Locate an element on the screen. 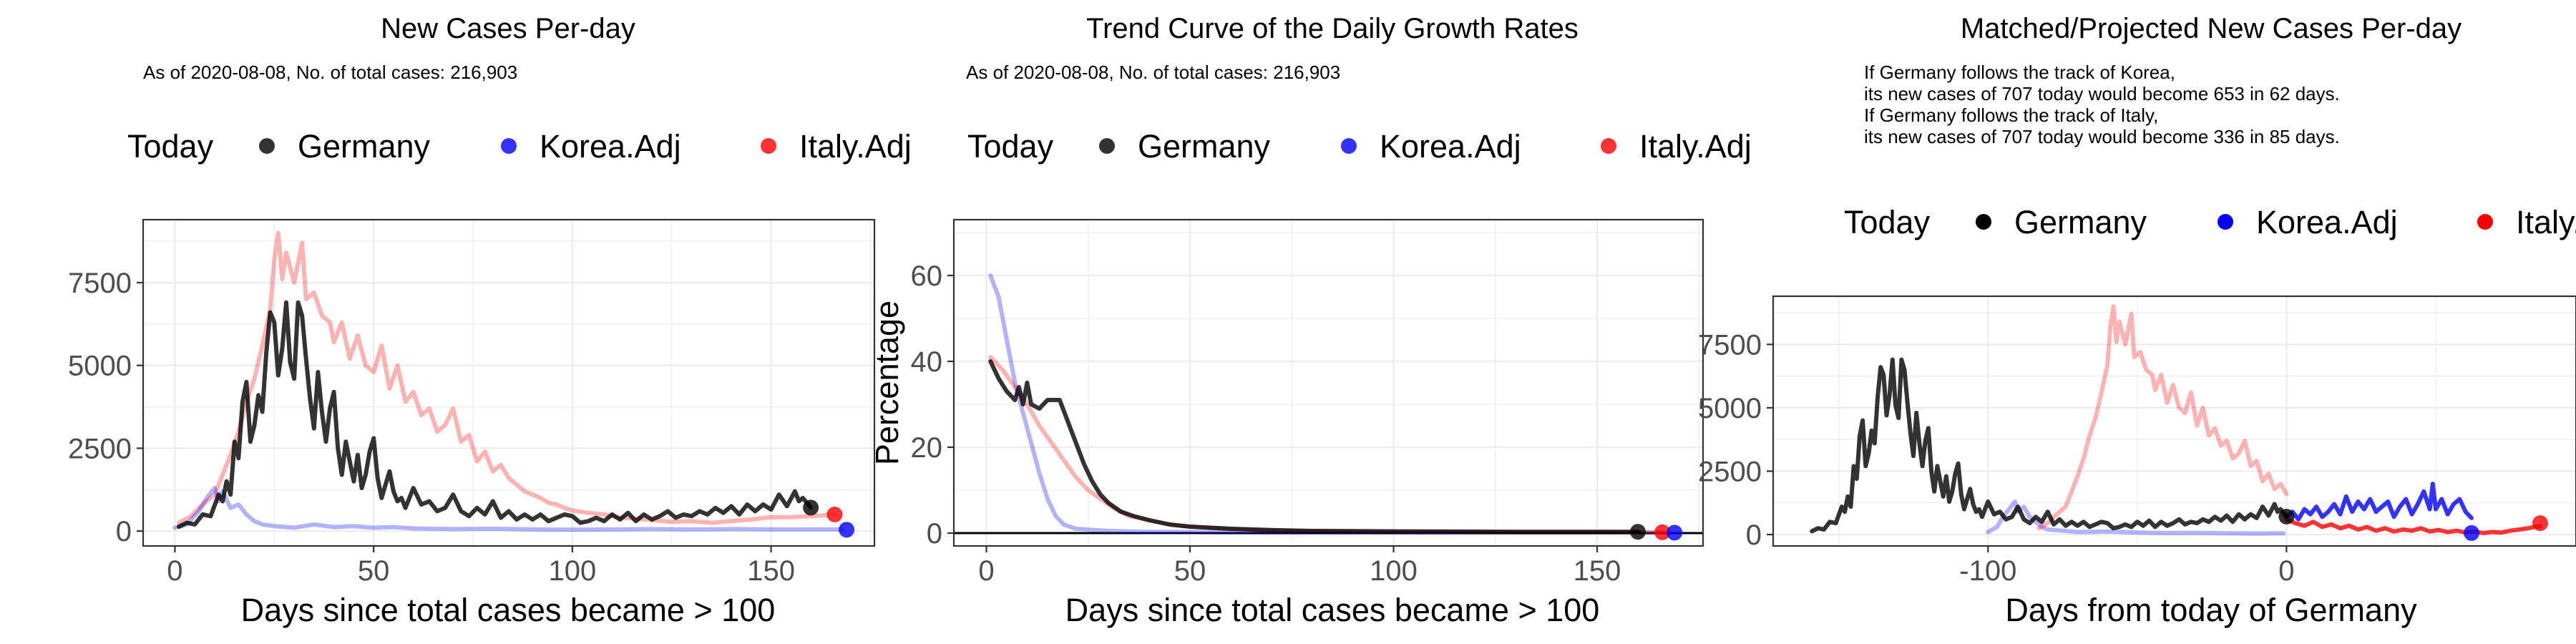 Image resolution: width=2576 pixels, height=644 pixels. y-tick-label: 60 is located at coordinates (927, 276).